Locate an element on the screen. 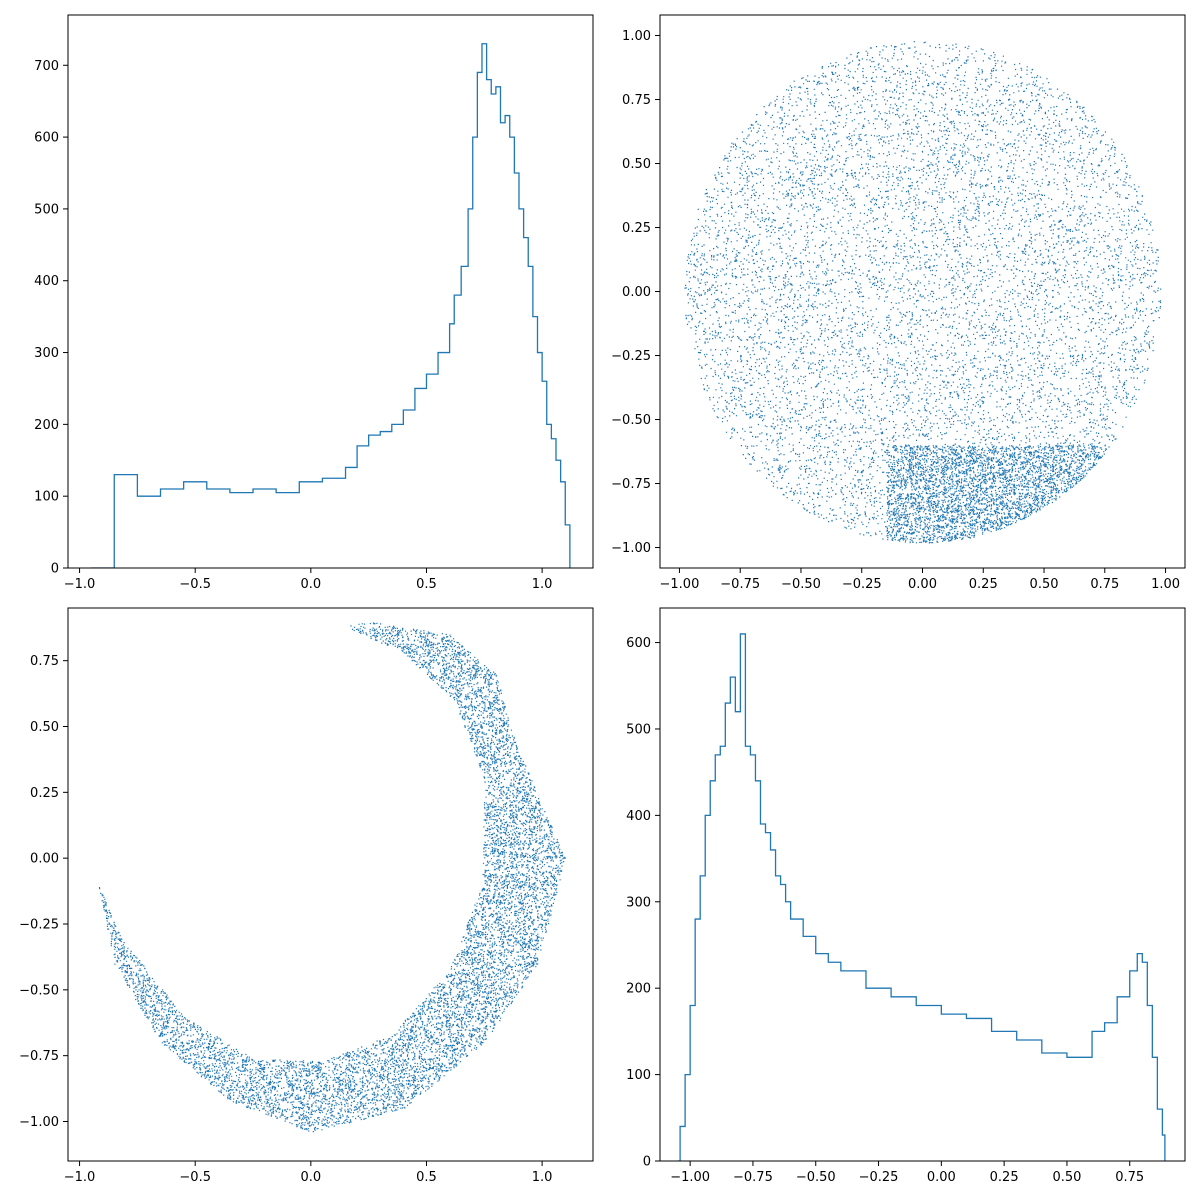 This screenshot has height=1200, width=1200. x-tick-label: 1.00 is located at coordinates (1165, 584).